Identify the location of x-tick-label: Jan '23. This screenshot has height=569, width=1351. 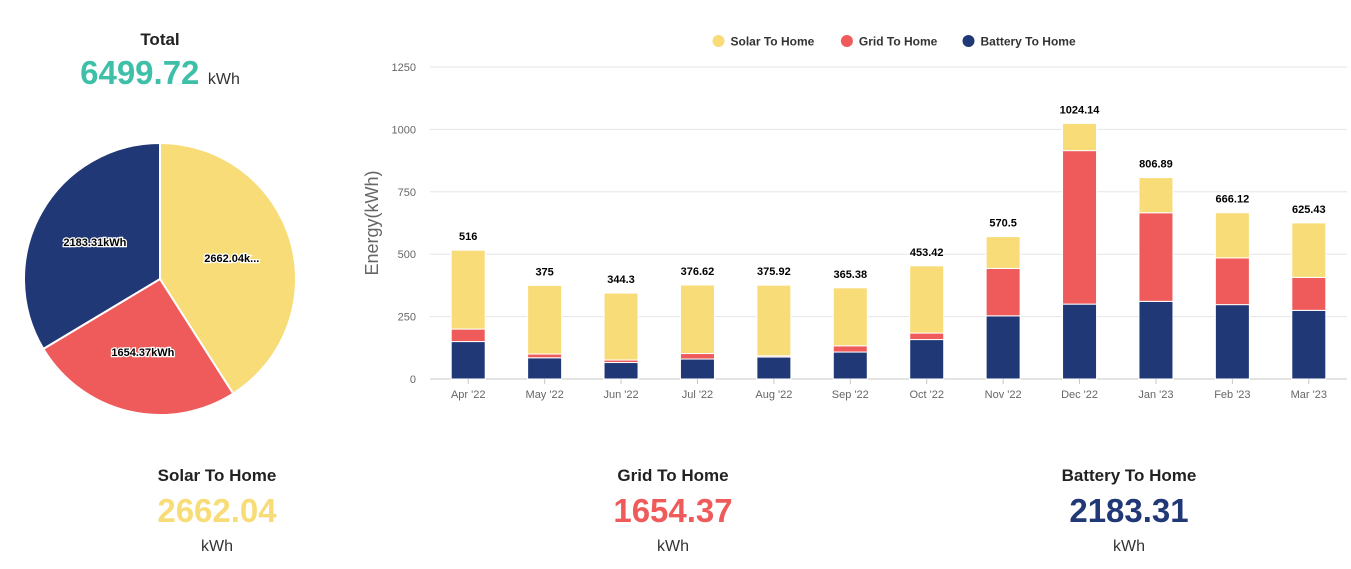
(1155, 395).